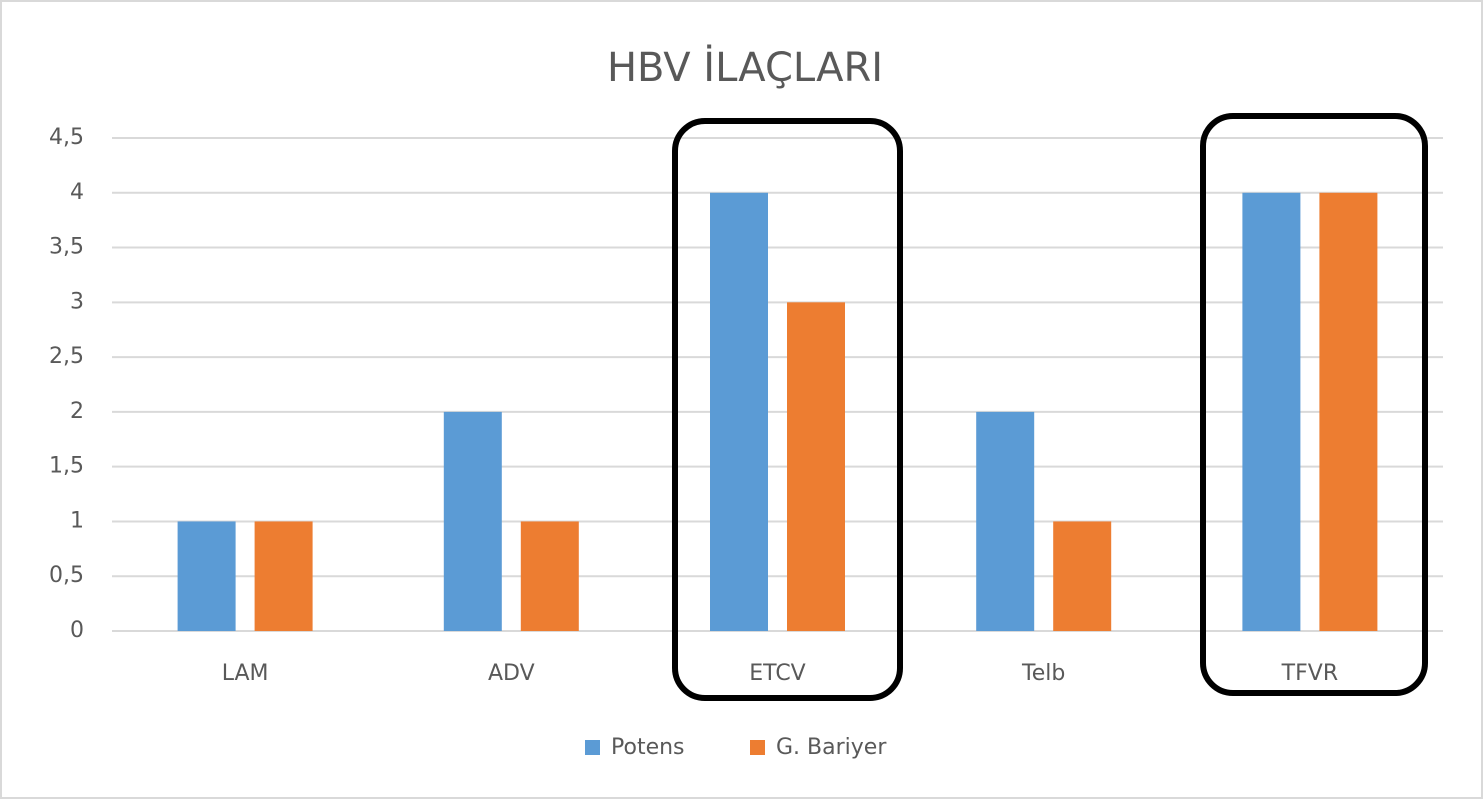 The width and height of the screenshot is (1483, 799). I want to click on y-tick-label: 2,5, so click(66, 356).